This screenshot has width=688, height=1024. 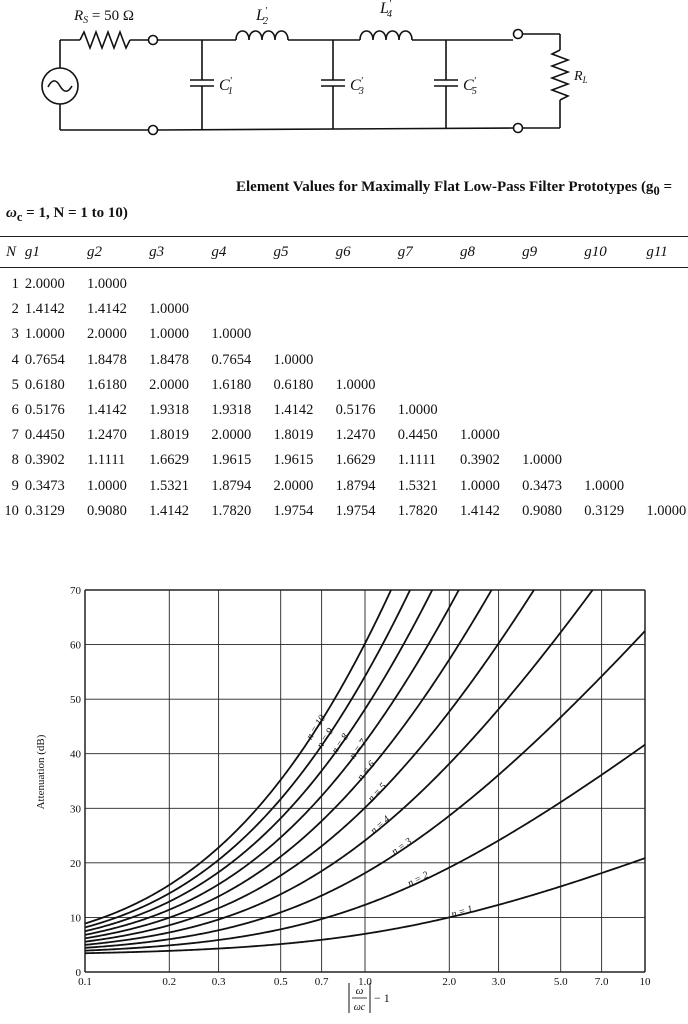 What do you see at coordinates (11, 510) in the screenshot?
I see `row-order-cell: 10` at bounding box center [11, 510].